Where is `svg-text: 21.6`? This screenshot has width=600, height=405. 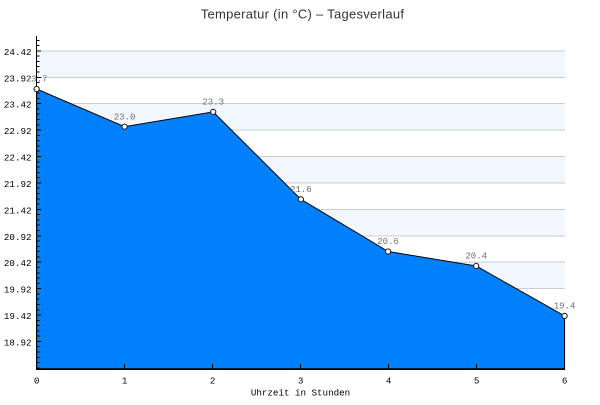 svg-text: 21.6 is located at coordinates (301, 190).